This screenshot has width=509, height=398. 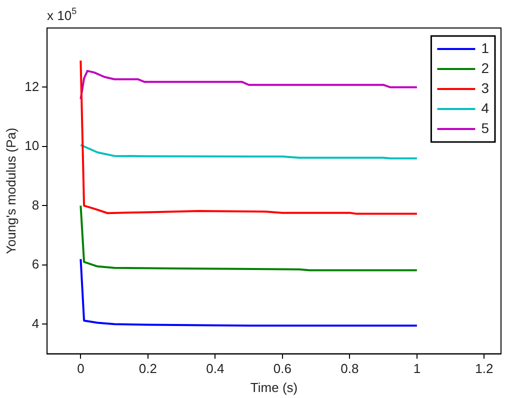 What do you see at coordinates (485, 48) in the screenshot?
I see `legend-label: 1` at bounding box center [485, 48].